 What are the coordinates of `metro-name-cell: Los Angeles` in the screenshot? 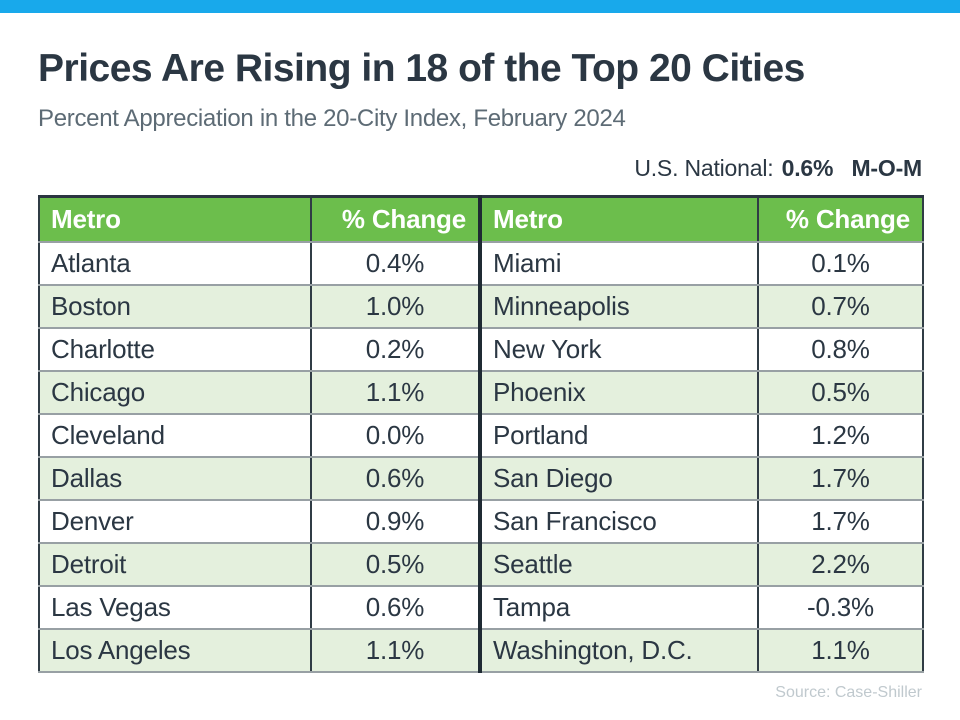 It's located at (175, 651).